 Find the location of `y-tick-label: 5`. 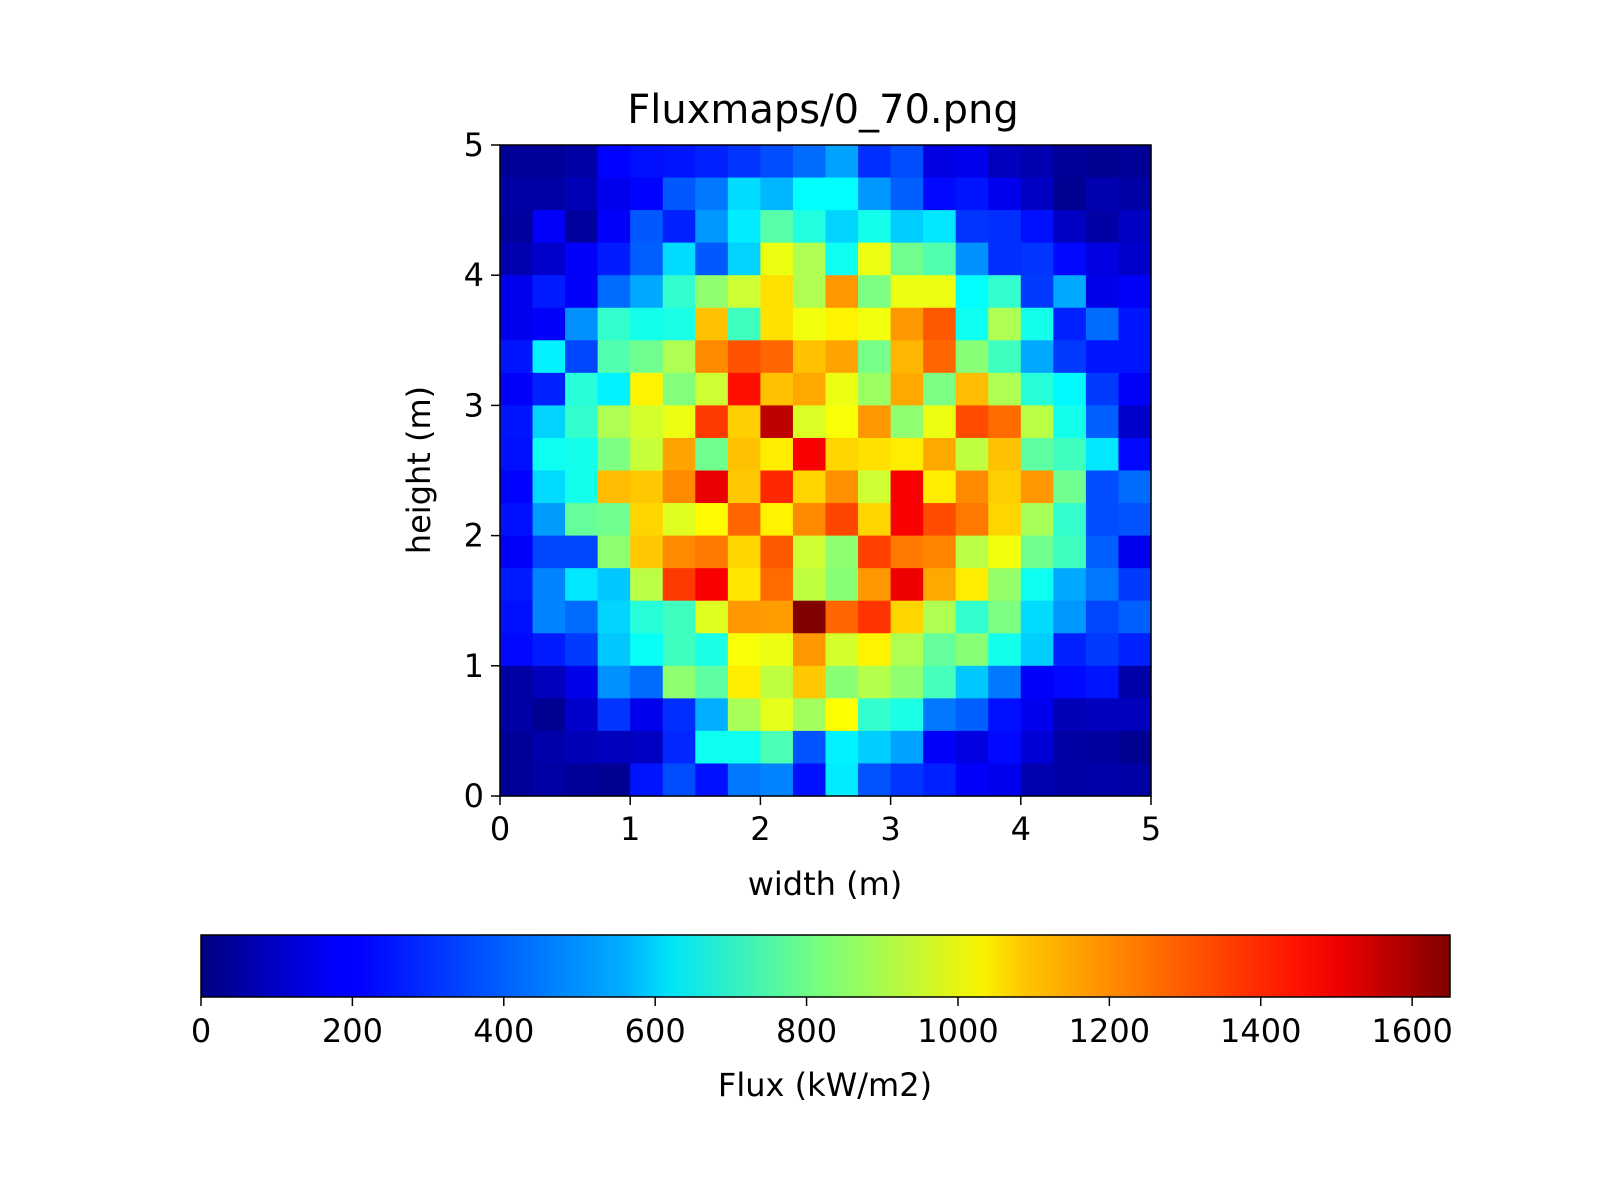

y-tick-label: 5 is located at coordinates (474, 145).